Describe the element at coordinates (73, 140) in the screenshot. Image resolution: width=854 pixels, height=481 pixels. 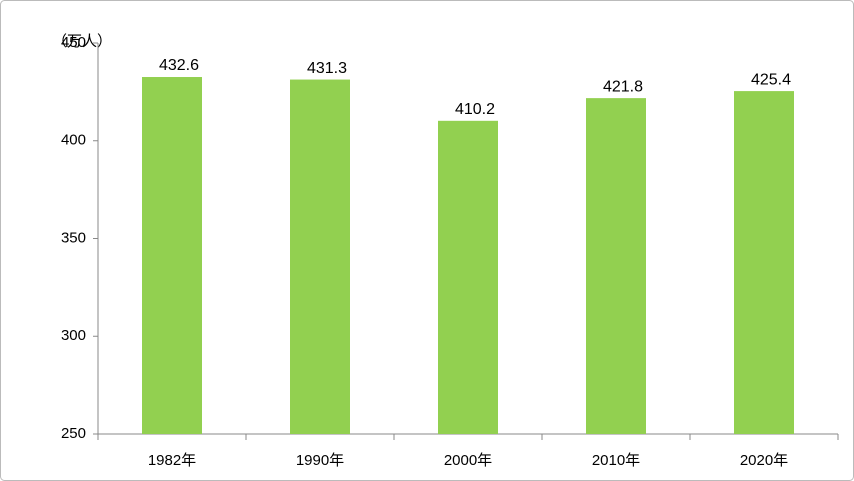
I see `y-tick-label: 400` at that location.